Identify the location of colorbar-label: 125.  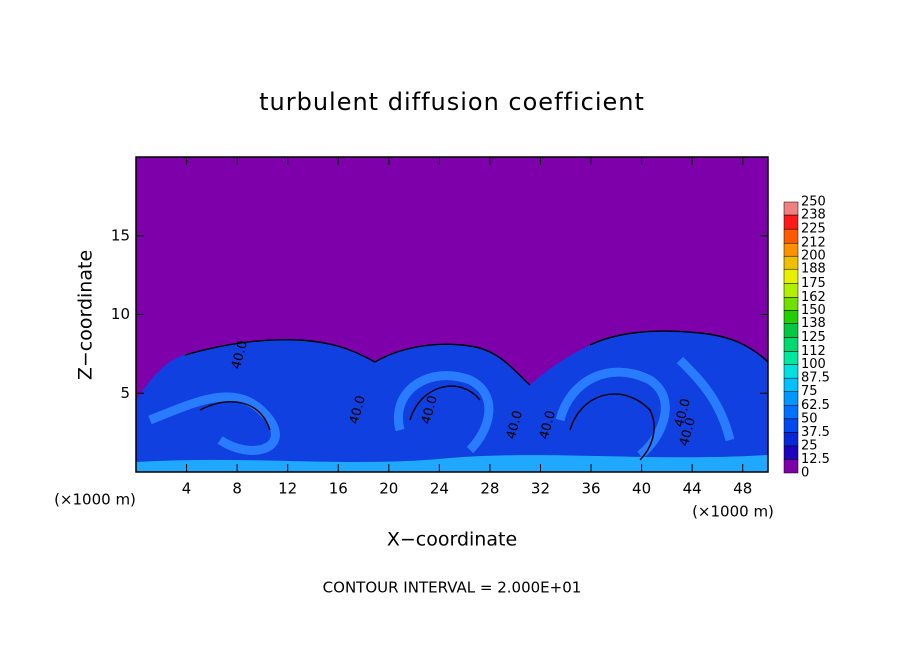
(813, 337).